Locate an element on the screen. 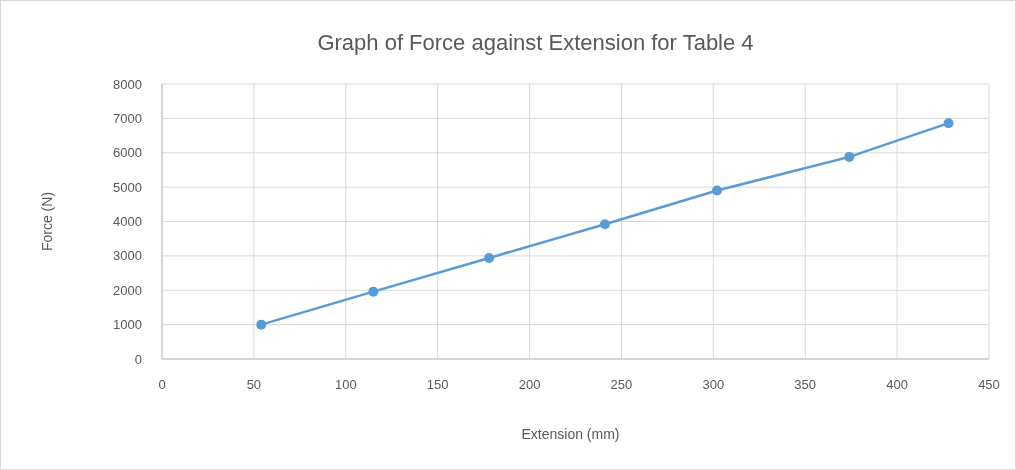 The image size is (1016, 470). y-tick-label: 6000 is located at coordinates (127, 153).